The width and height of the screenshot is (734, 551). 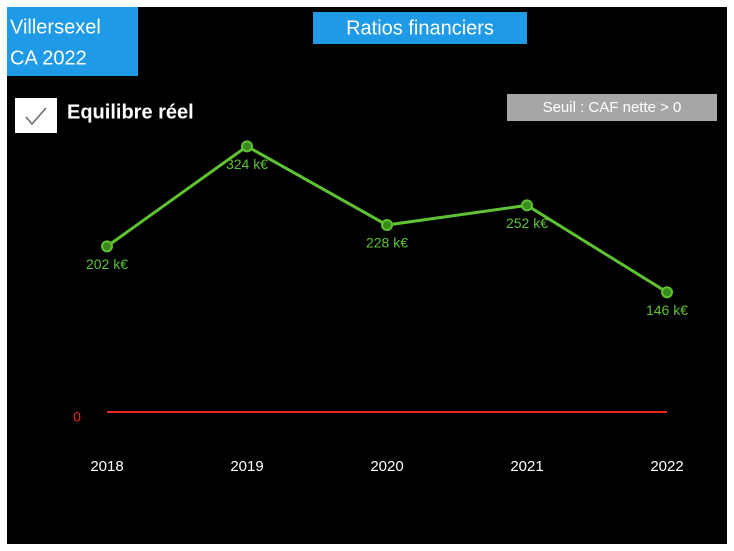 What do you see at coordinates (246, 466) in the screenshot?
I see `x-tick-label: 2019` at bounding box center [246, 466].